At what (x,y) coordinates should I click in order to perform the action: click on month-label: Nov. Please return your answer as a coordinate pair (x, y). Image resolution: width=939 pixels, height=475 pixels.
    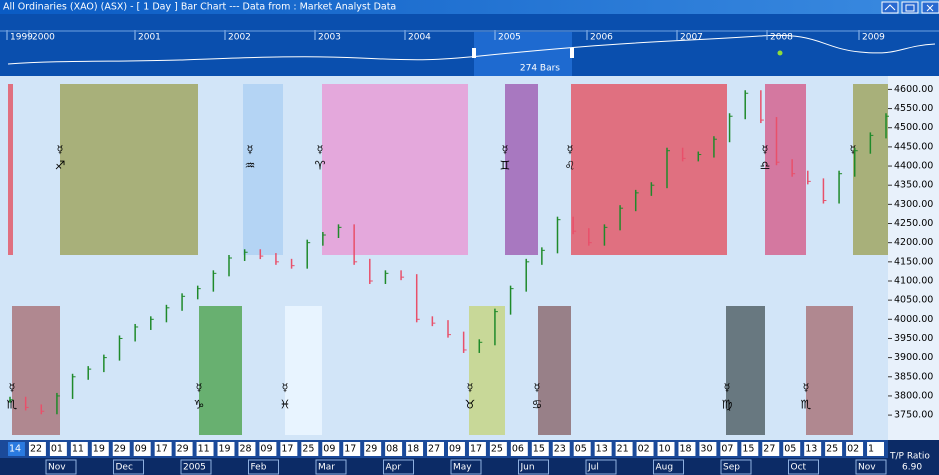
    Looking at the image, I should click on (57, 468).